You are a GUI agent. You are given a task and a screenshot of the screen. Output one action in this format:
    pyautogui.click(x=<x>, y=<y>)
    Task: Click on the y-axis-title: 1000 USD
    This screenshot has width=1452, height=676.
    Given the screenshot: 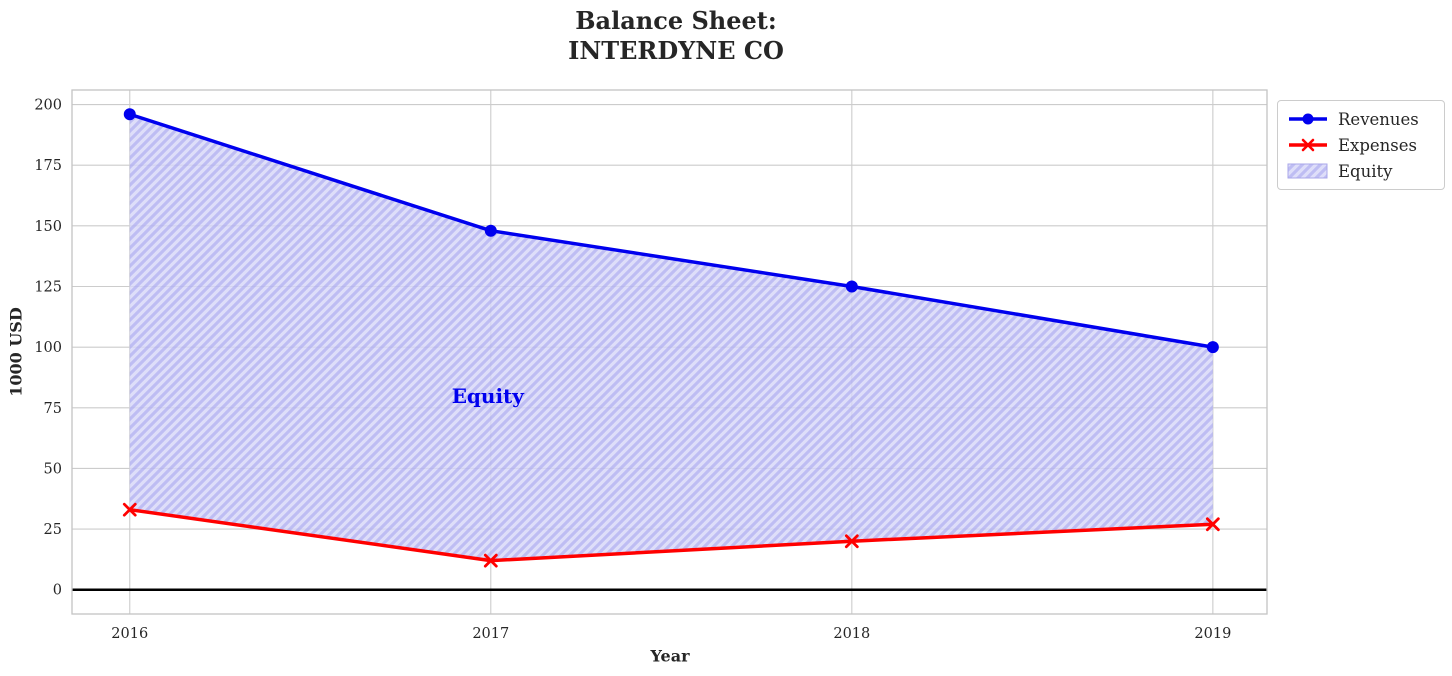 What is the action you would take?
    pyautogui.click(x=16, y=352)
    